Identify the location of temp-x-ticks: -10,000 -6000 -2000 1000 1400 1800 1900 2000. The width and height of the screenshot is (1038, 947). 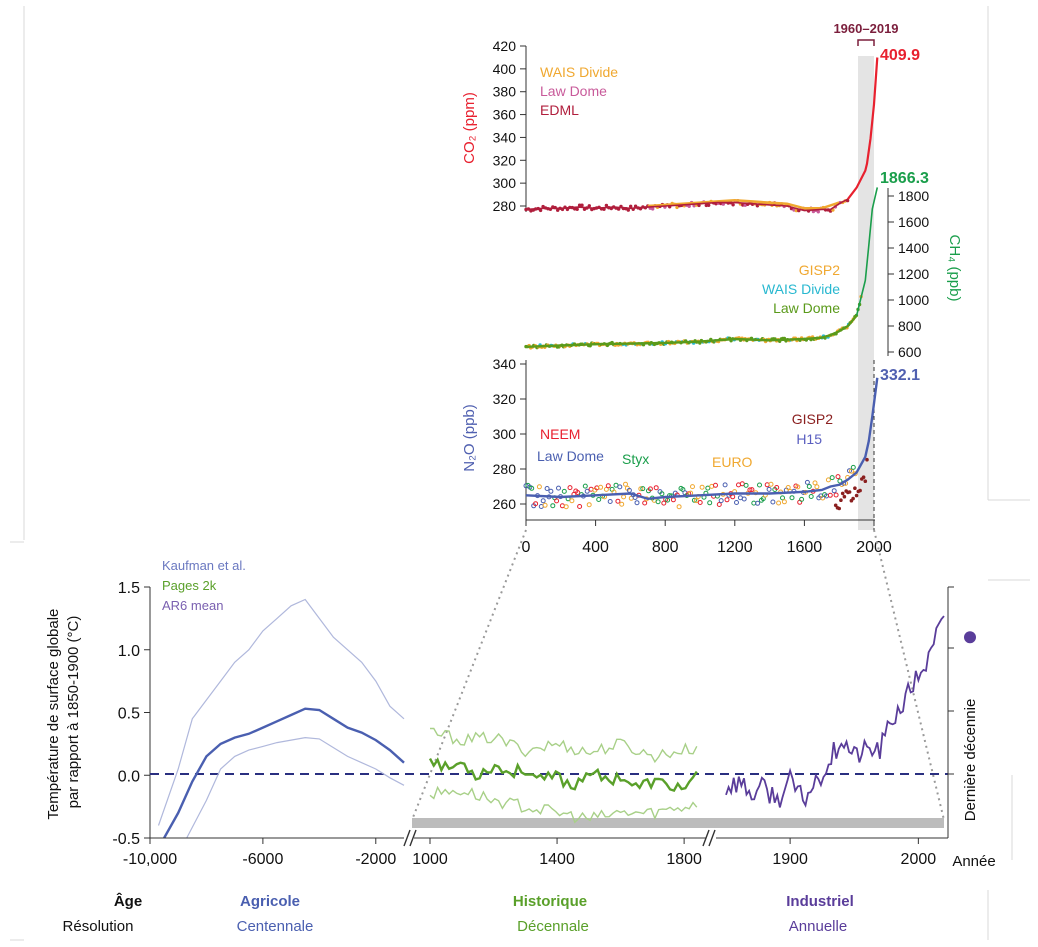
(529, 853).